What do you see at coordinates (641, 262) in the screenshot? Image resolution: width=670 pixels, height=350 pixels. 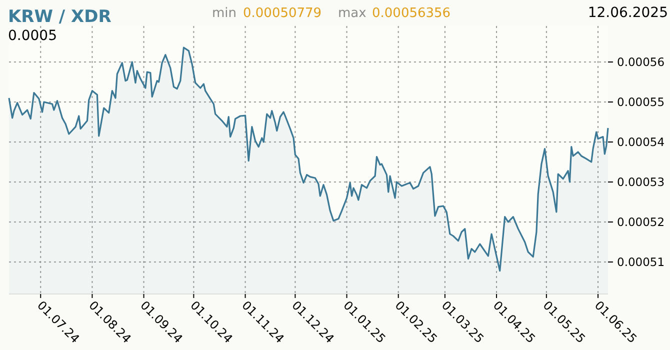 I see `y-tick-label: 0.00051` at bounding box center [641, 262].